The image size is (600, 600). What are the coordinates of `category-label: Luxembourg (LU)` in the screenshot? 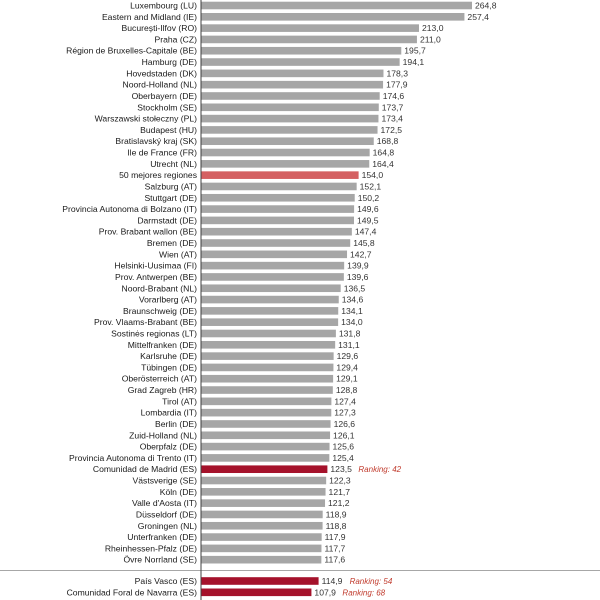 It's located at (163, 6).